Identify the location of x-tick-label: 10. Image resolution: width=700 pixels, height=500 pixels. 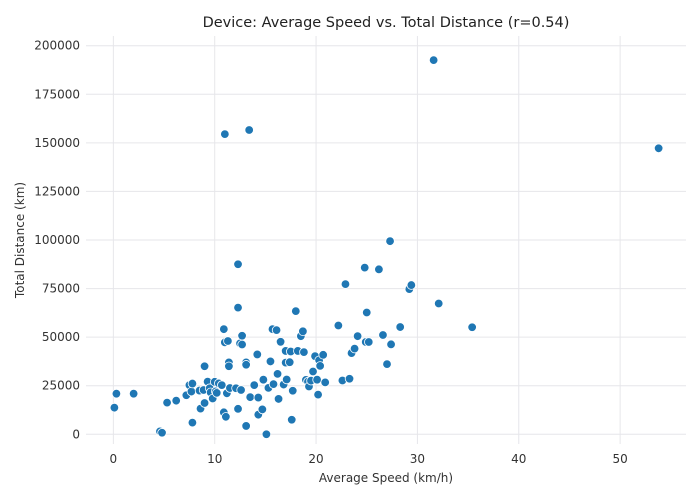
(214, 459).